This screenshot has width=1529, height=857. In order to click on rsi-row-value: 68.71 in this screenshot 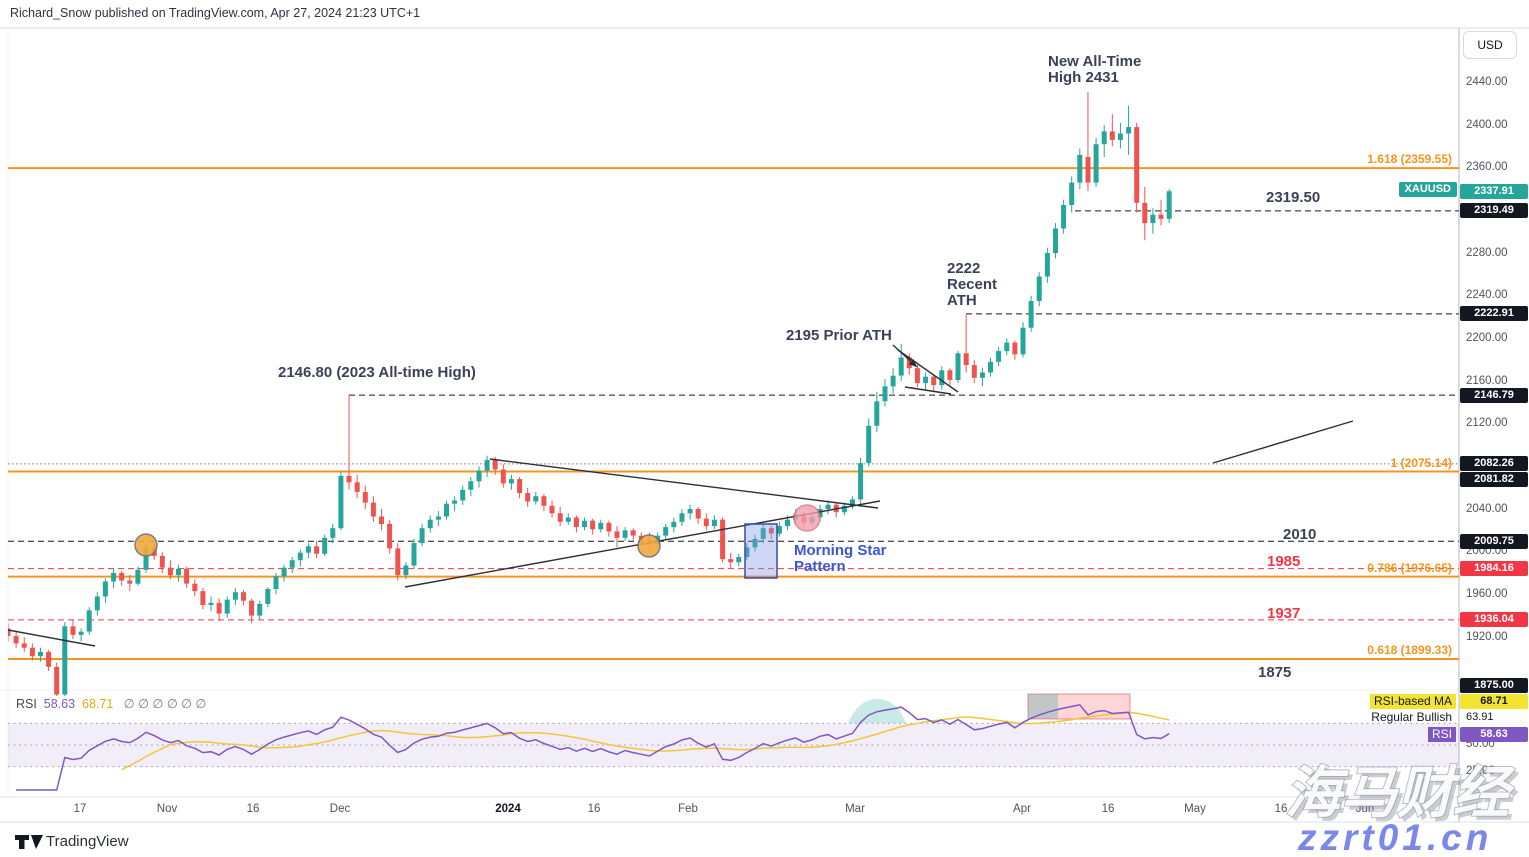, I will do `click(1494, 701)`.